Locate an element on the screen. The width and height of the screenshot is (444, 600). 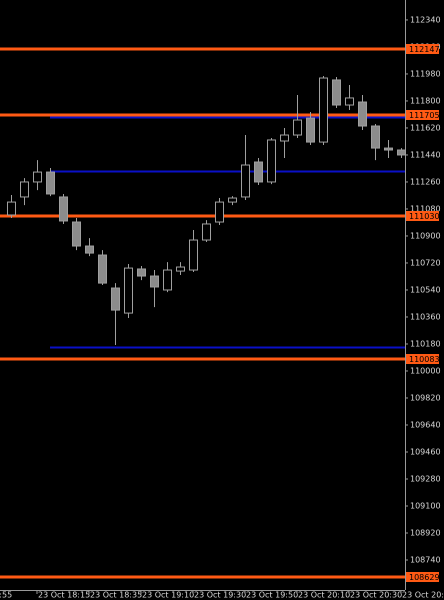
x-tick-label: 23 Oct 20:50 is located at coordinates (423, 595).